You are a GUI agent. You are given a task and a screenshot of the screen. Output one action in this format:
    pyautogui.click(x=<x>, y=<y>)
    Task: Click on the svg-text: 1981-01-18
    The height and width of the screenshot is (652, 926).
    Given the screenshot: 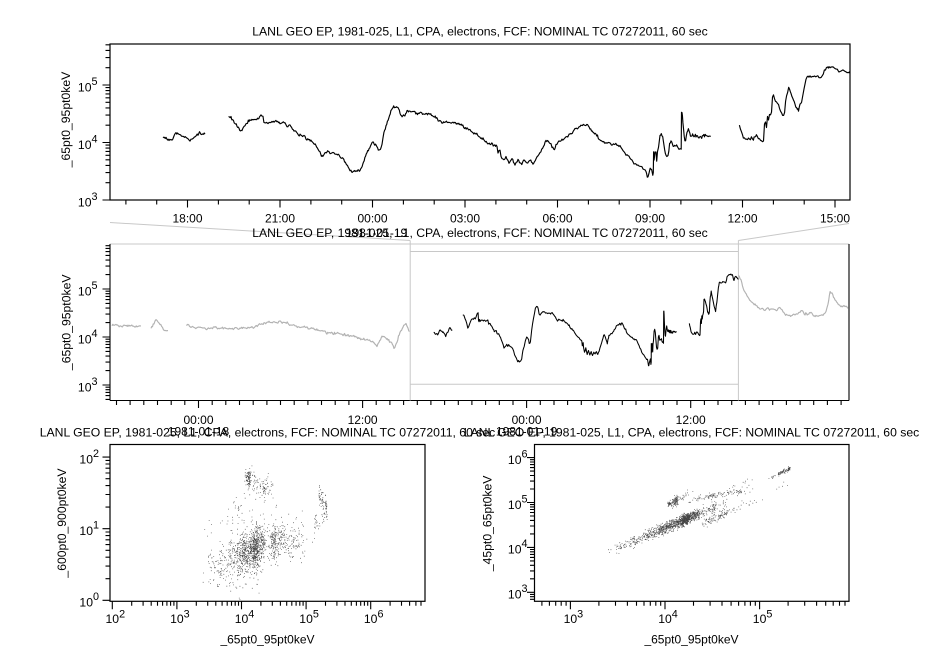 What is the action you would take?
    pyautogui.click(x=199, y=431)
    